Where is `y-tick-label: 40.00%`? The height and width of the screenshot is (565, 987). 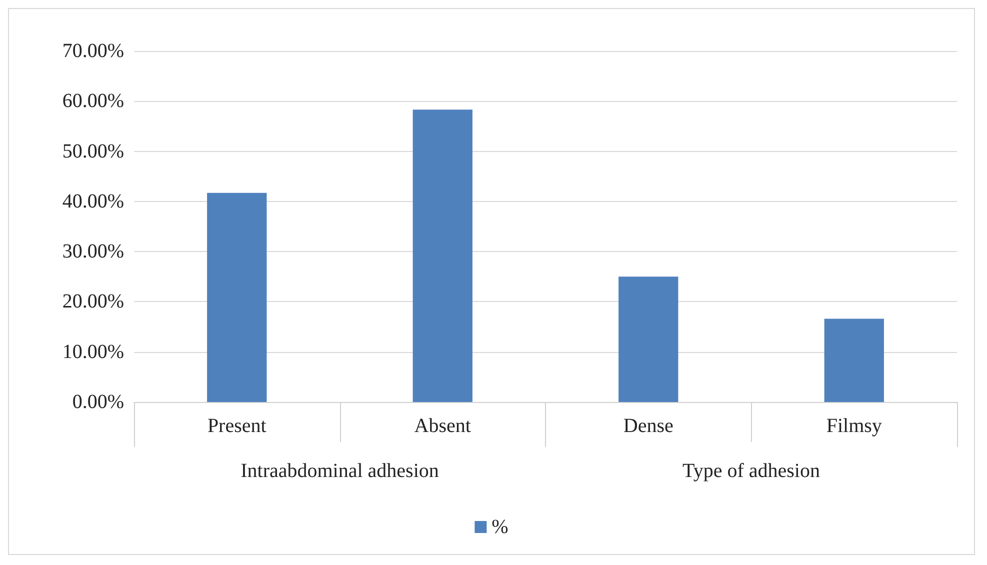
y-tick-label: 40.00% is located at coordinates (93, 201).